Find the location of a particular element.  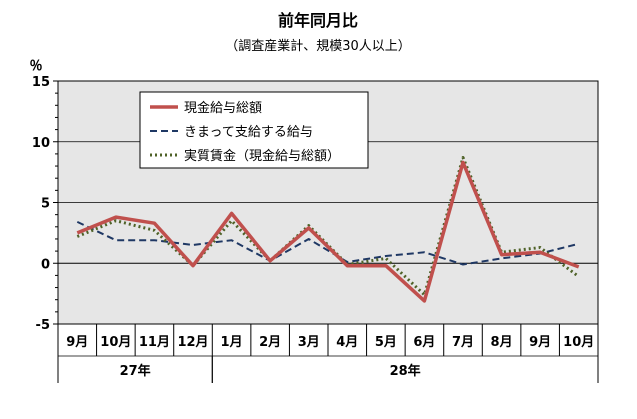

y-tick-label: 0 is located at coordinates (45, 264).